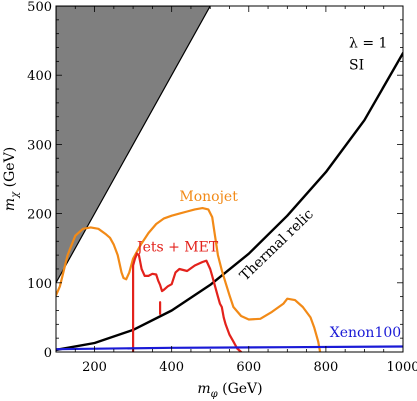 This screenshot has width=417, height=401. What do you see at coordinates (365, 333) in the screenshot?
I see `annotation-xenon100: Xenon100` at bounding box center [365, 333].